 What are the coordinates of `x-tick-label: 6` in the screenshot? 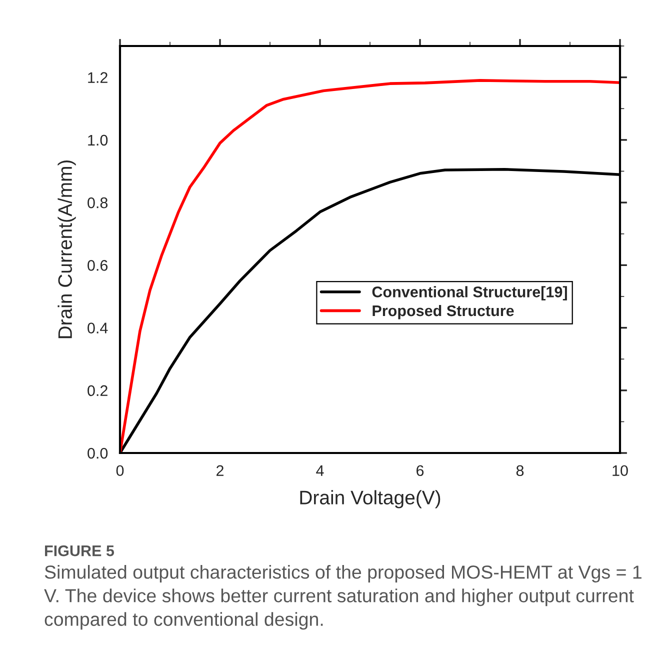 It's located at (420, 470).